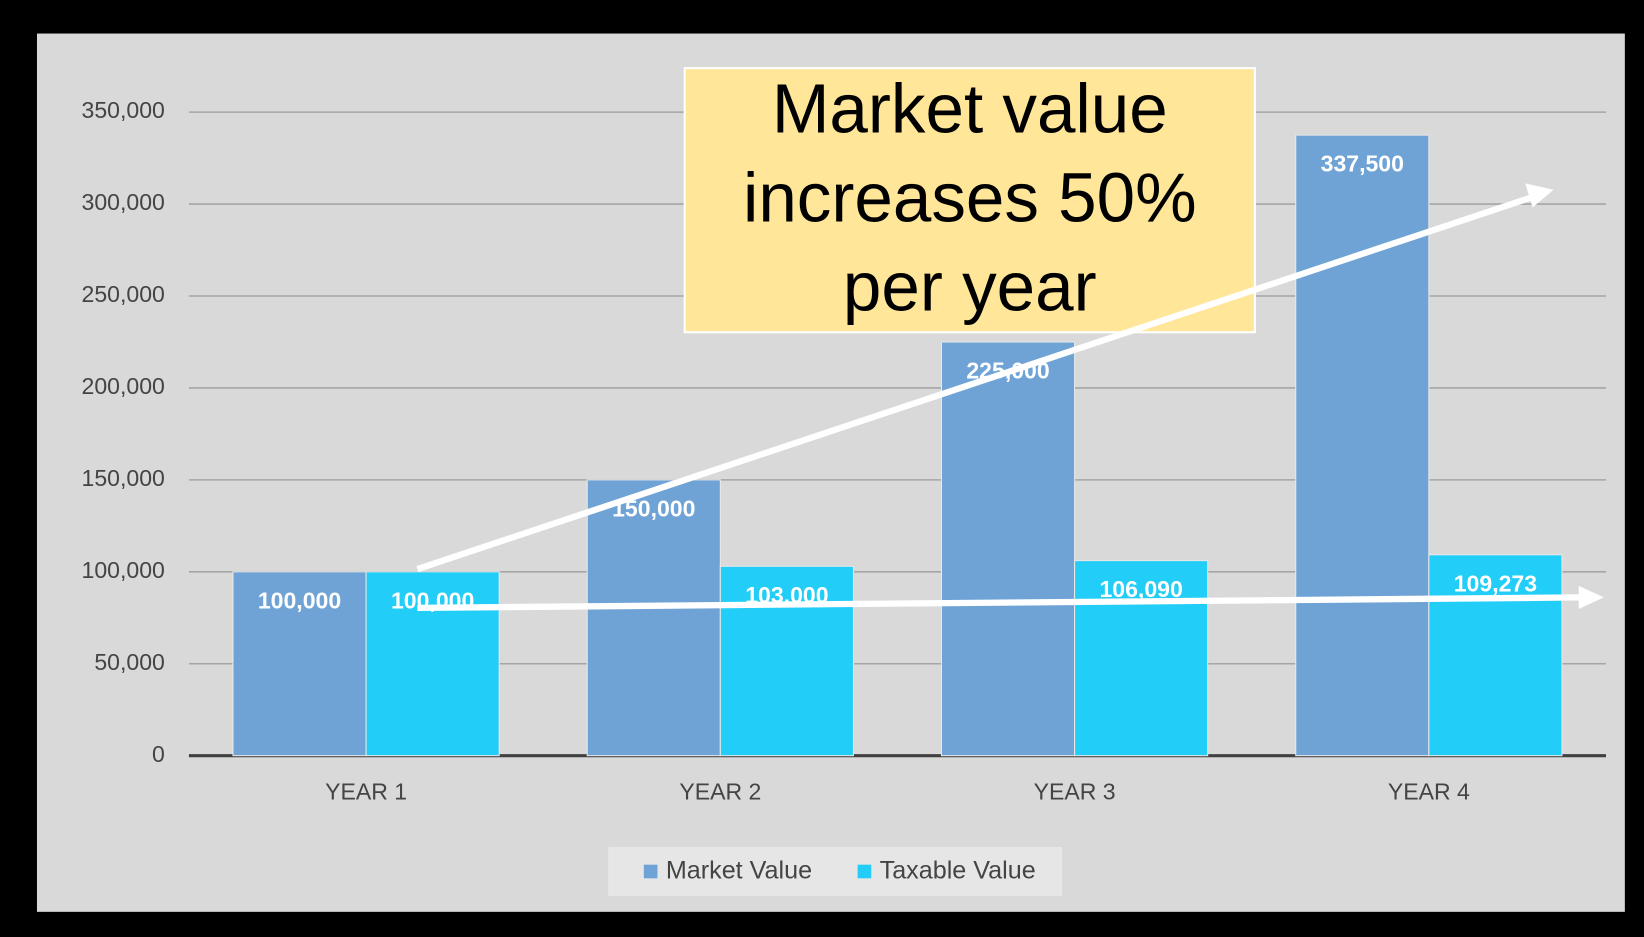 This screenshot has height=937, width=1644. What do you see at coordinates (1362, 164) in the screenshot?
I see `data-label: 337,500` at bounding box center [1362, 164].